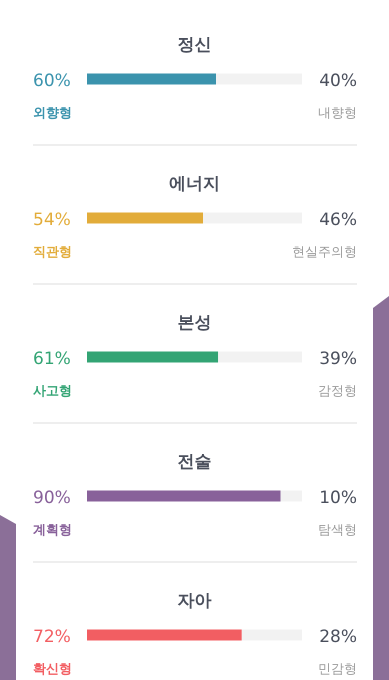  What do you see at coordinates (52, 81) in the screenshot?
I see `data-label: 60%` at bounding box center [52, 81].